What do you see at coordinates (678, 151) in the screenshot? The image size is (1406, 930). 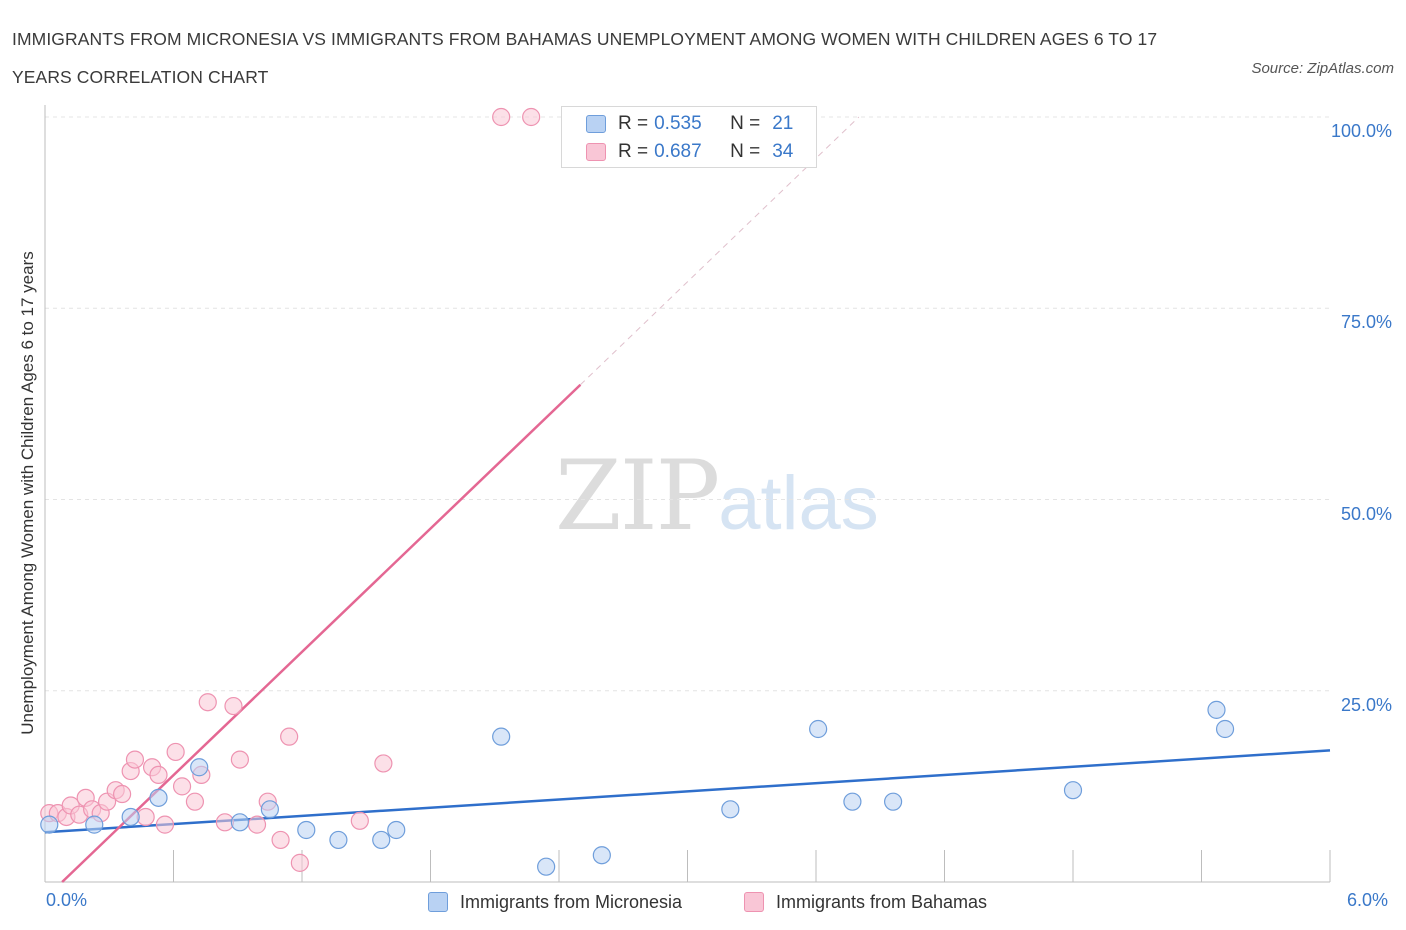 I see `legend-r-value: 0.687` at bounding box center [678, 151].